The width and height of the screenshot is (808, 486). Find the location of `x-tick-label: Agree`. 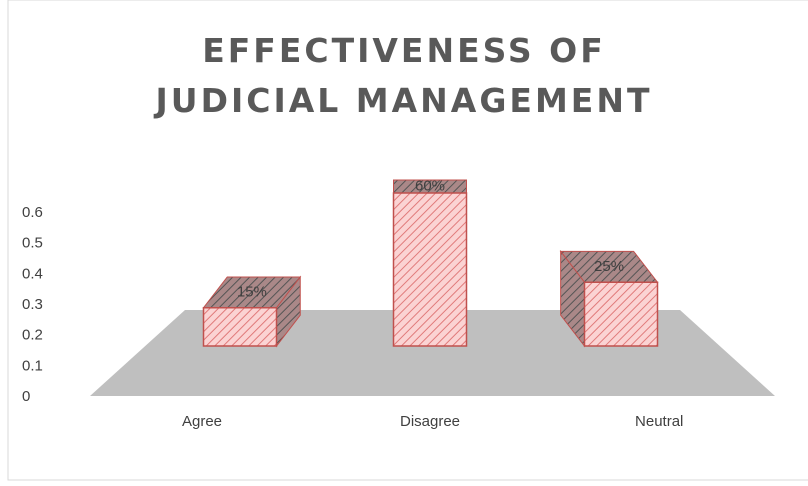

x-tick-label: Agree is located at coordinates (202, 421).